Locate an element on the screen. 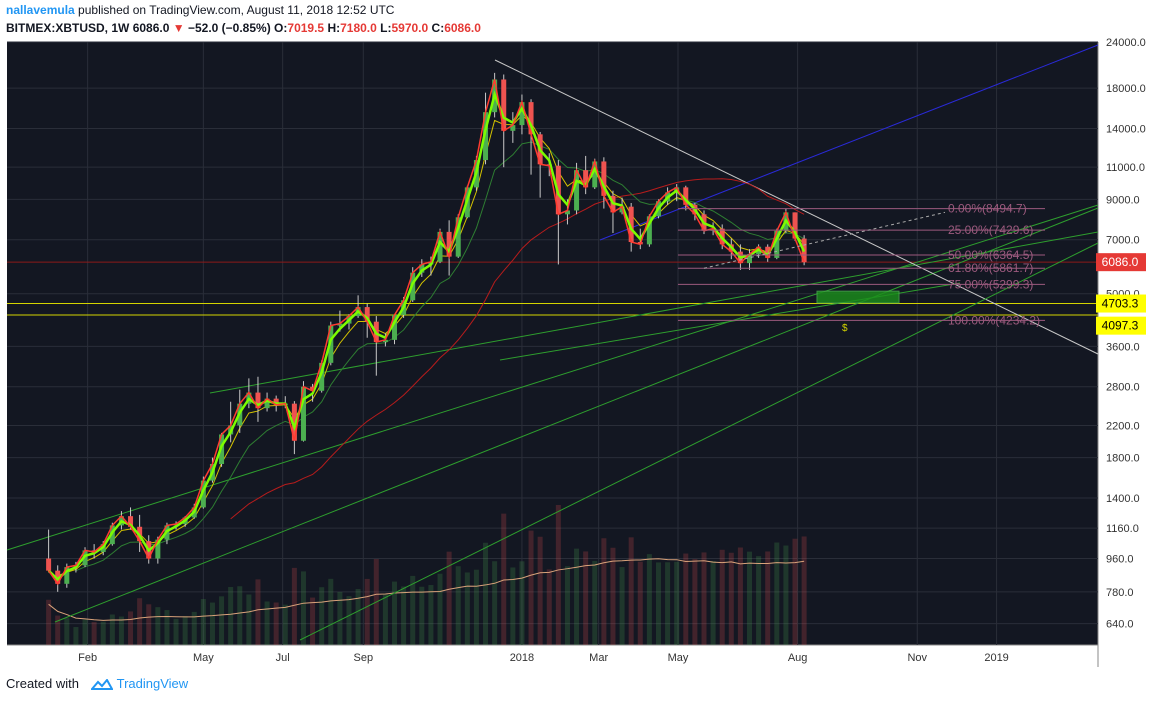  y-tick-label: 3600.0 is located at coordinates (1123, 347).